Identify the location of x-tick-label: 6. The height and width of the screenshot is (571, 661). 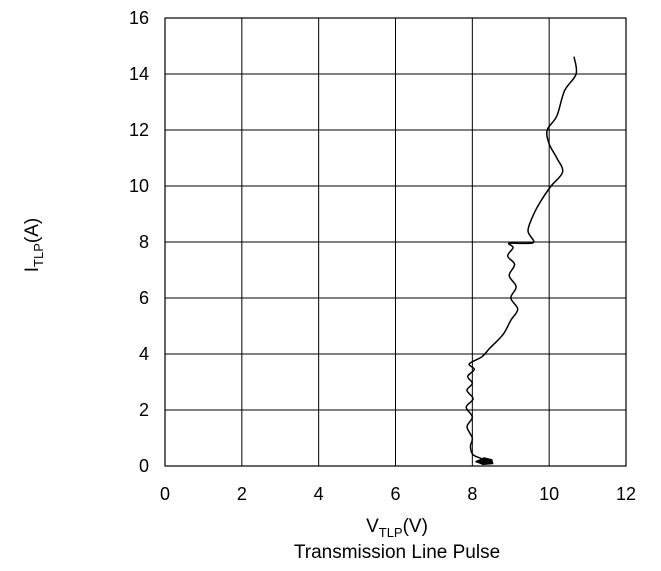
(395, 494).